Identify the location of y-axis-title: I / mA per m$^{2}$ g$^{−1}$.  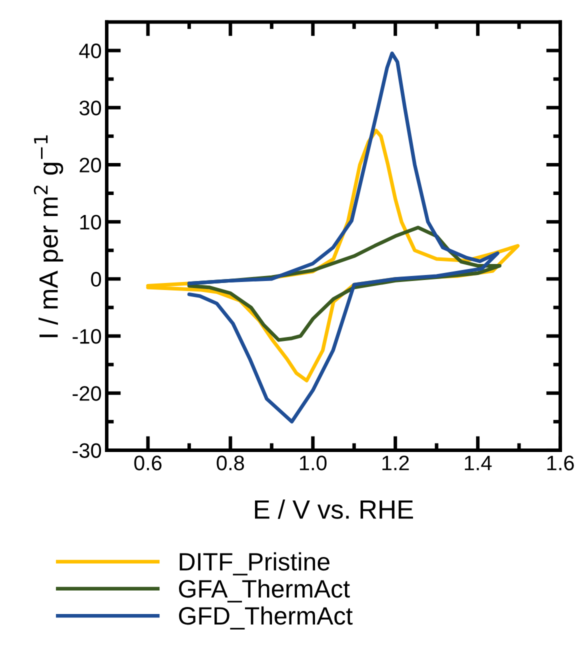
(49, 236).